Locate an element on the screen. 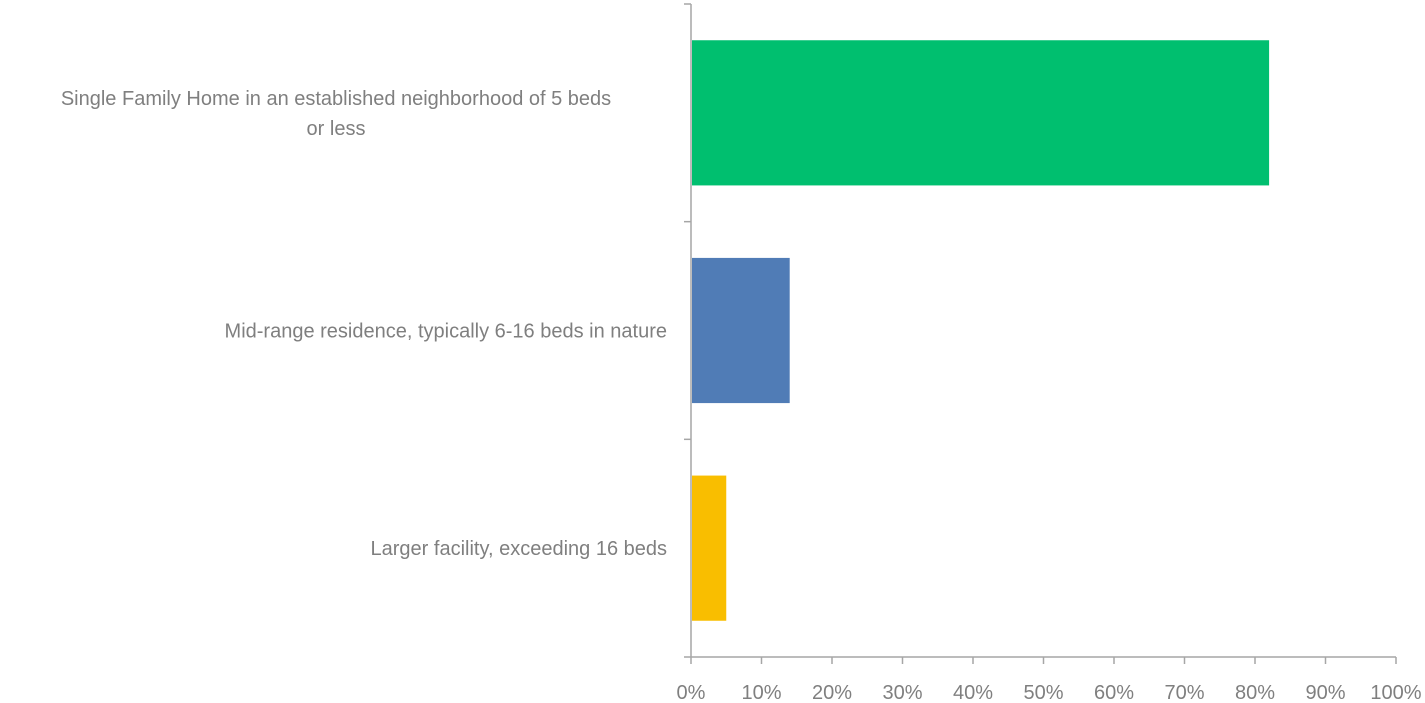  x-tick-label: 20% is located at coordinates (832, 692).